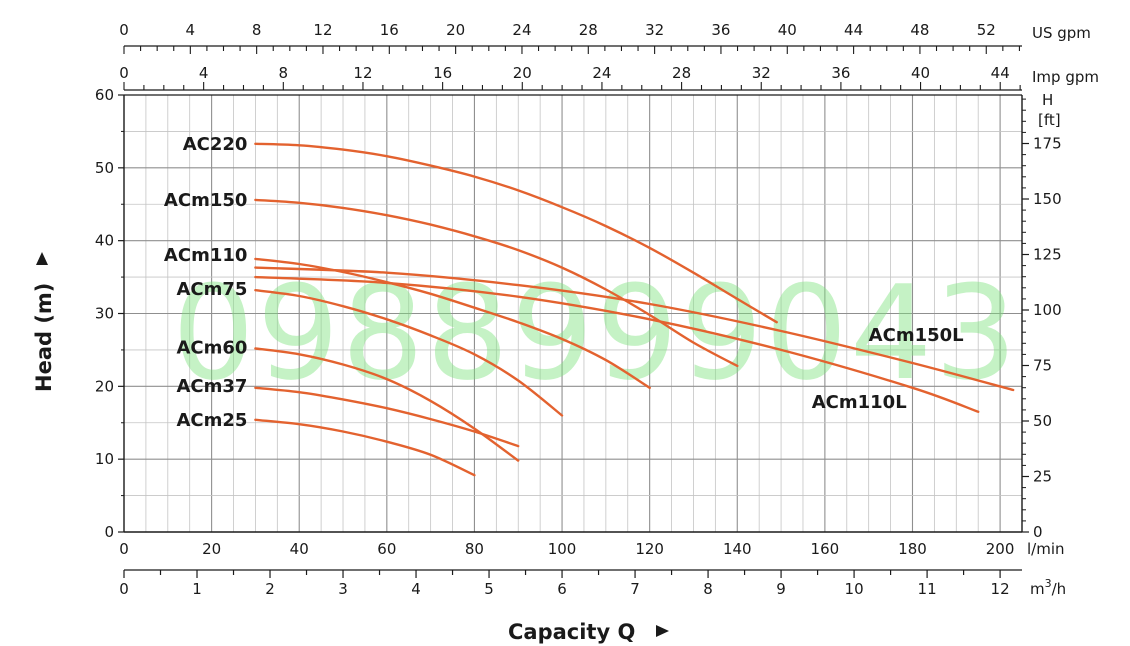  What do you see at coordinates (104, 314) in the screenshot?
I see `y-tick-label: 30` at bounding box center [104, 314].